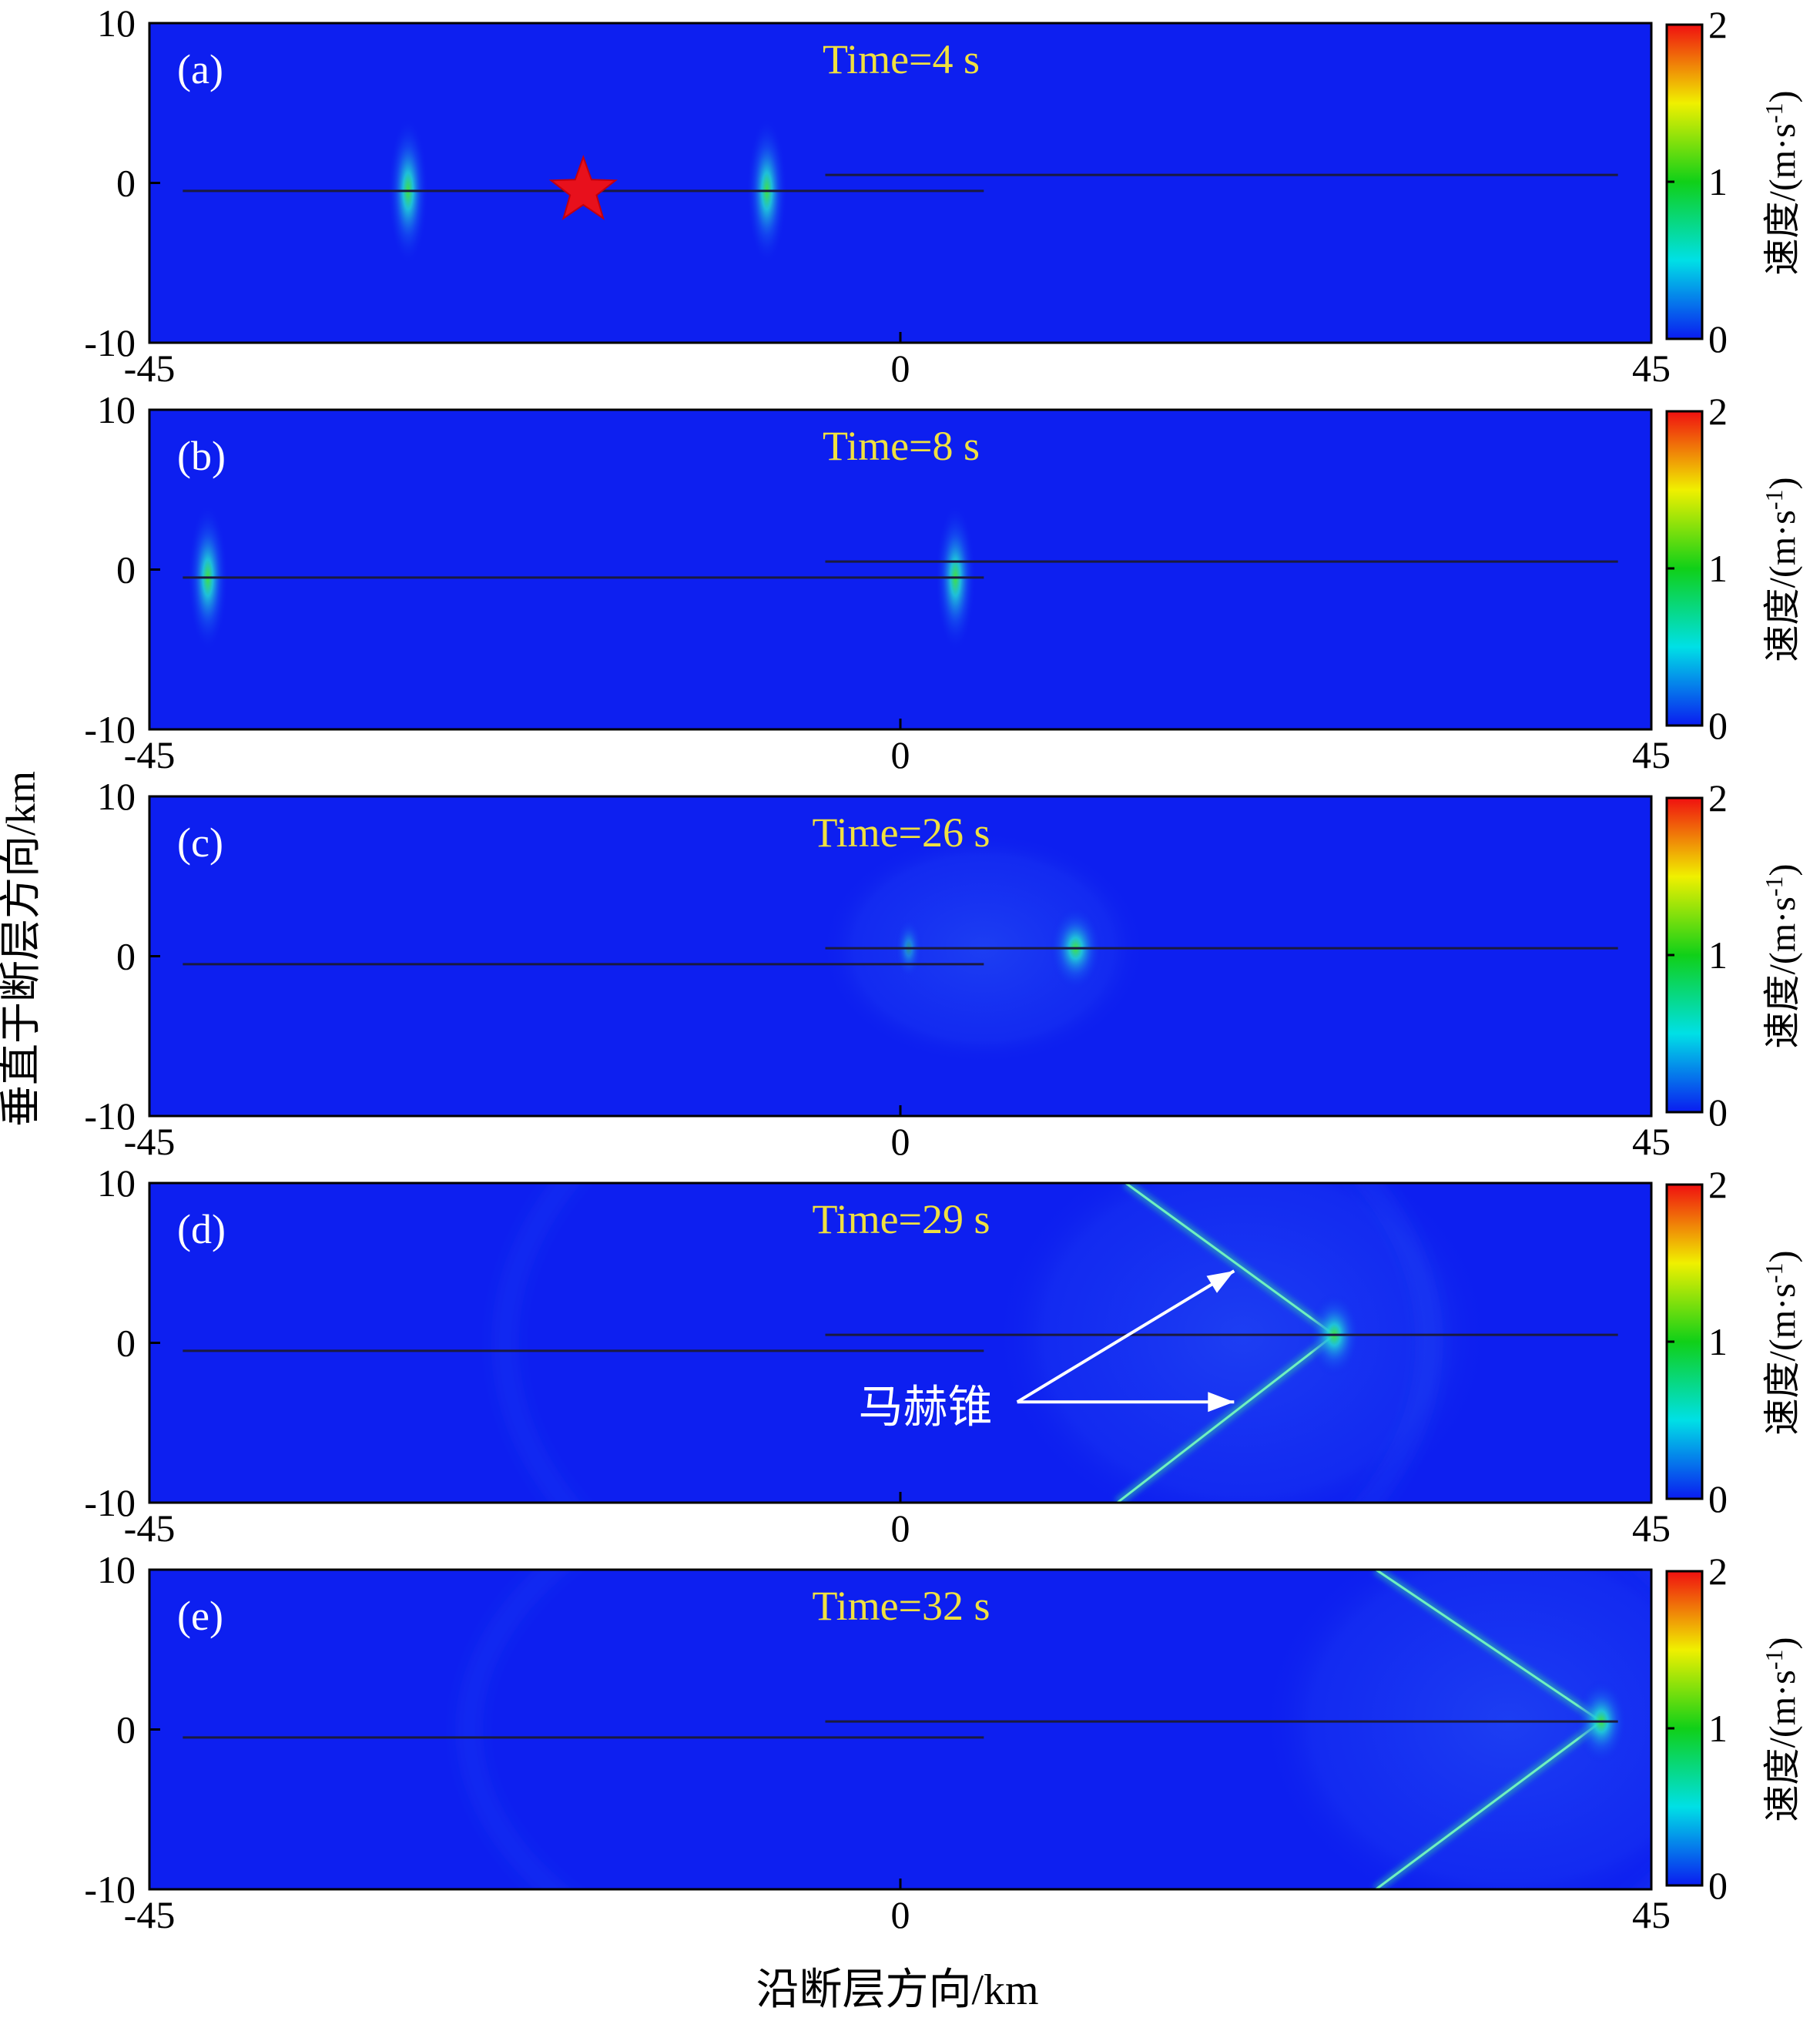  Describe the element at coordinates (925, 1408) in the screenshot. I see `mach-cone-annotation: 马赫锥` at that location.